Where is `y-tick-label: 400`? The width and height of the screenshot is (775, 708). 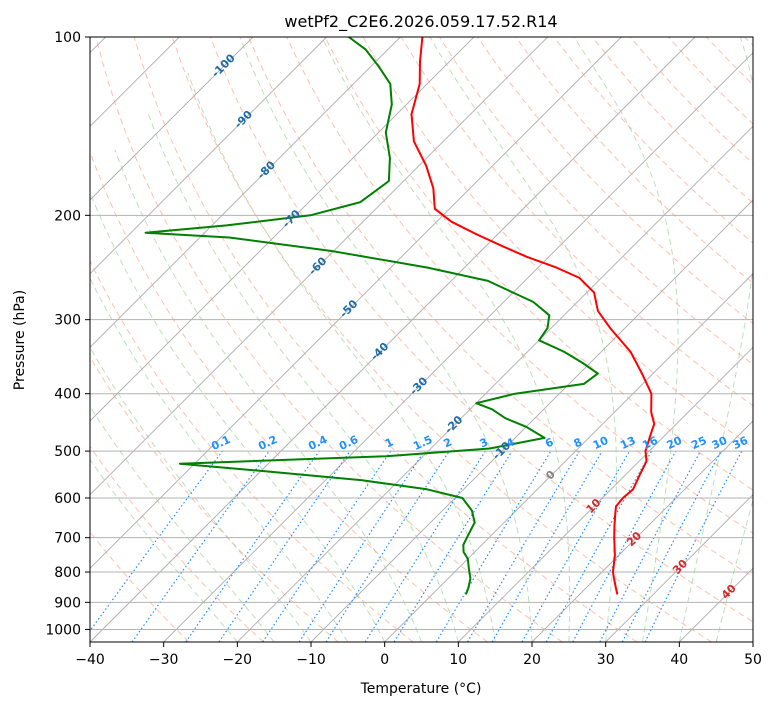 y-tick-label: 400 is located at coordinates (67, 395).